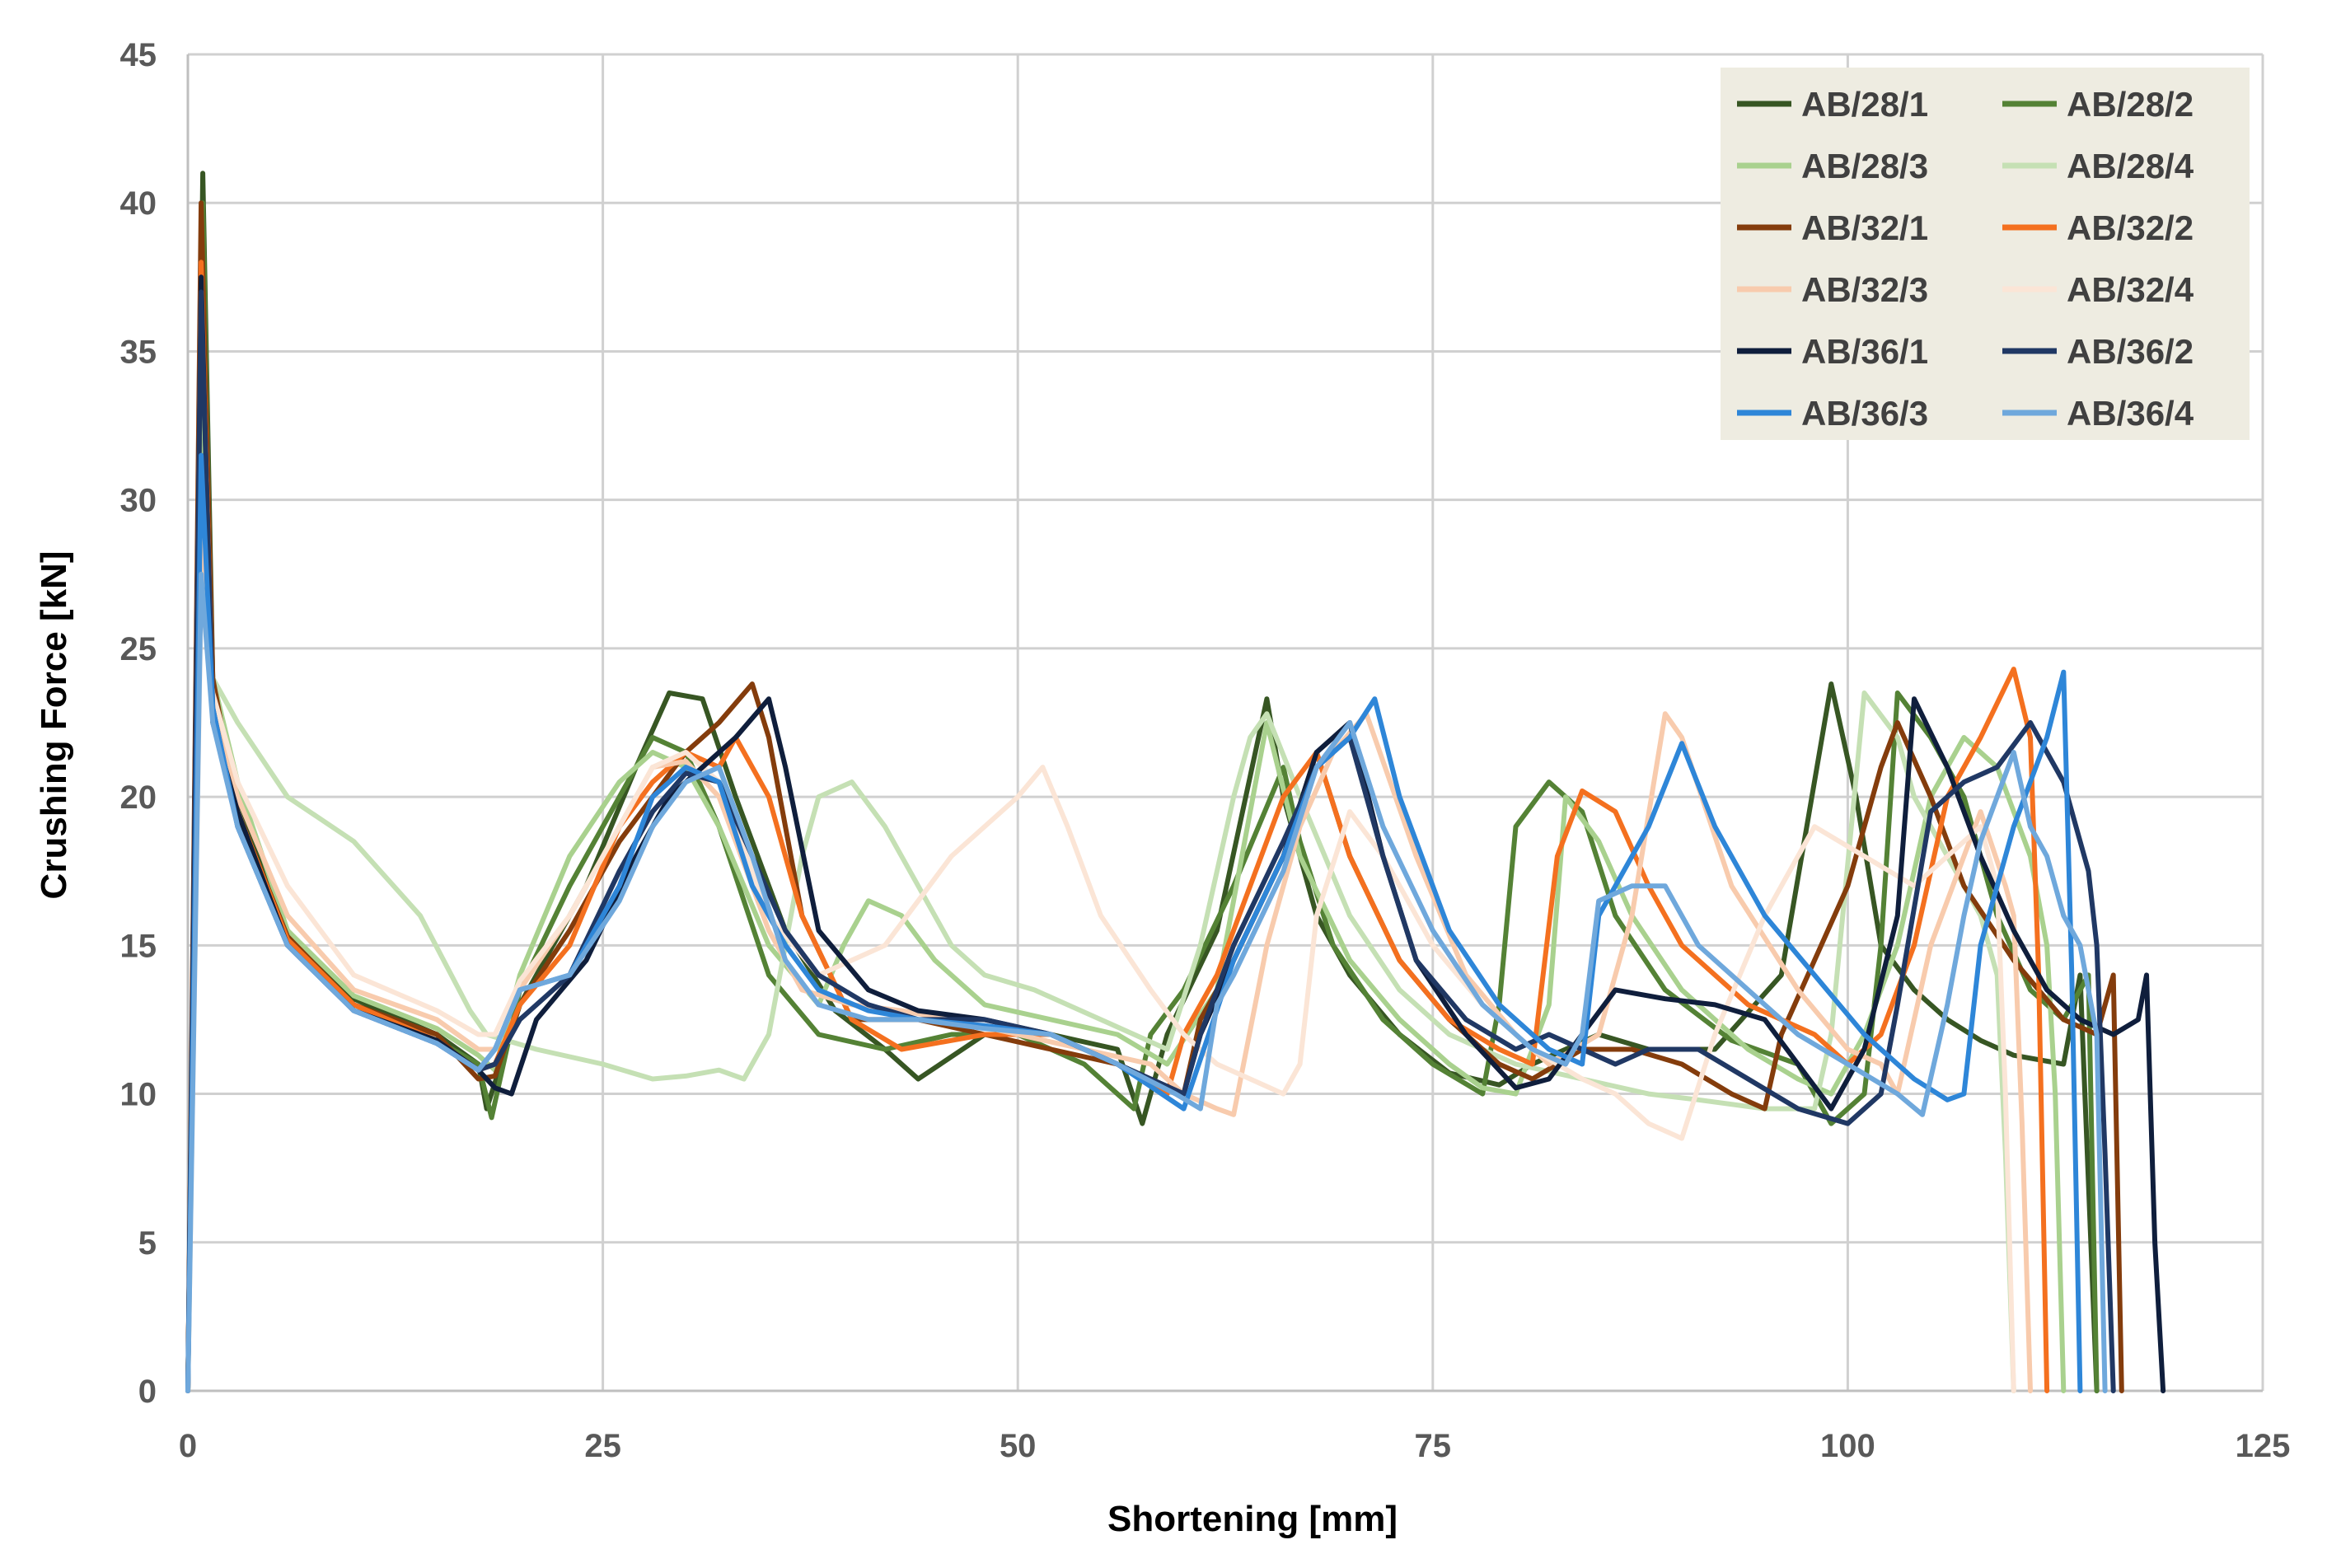 The image size is (2327, 1568). What do you see at coordinates (1252, 1519) in the screenshot?
I see `x-axis-title: Shortening [mm]` at bounding box center [1252, 1519].